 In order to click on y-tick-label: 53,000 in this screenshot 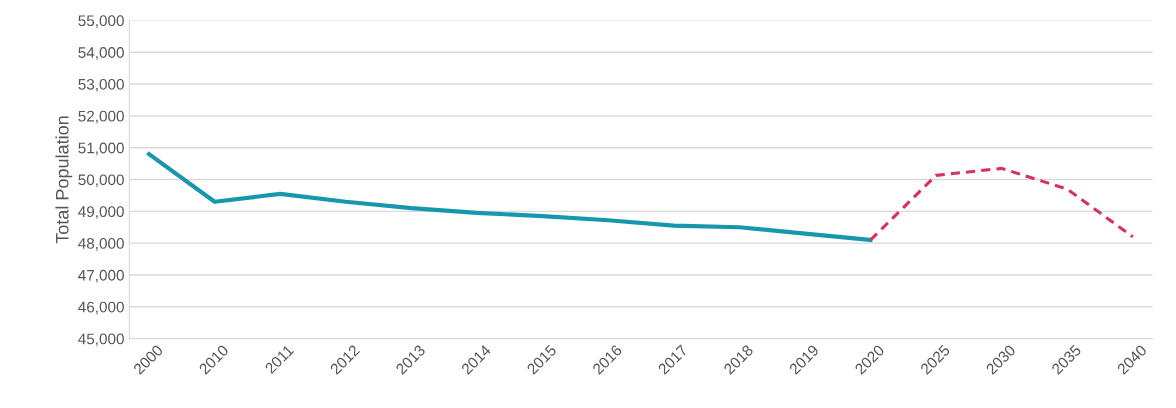, I will do `click(101, 85)`.